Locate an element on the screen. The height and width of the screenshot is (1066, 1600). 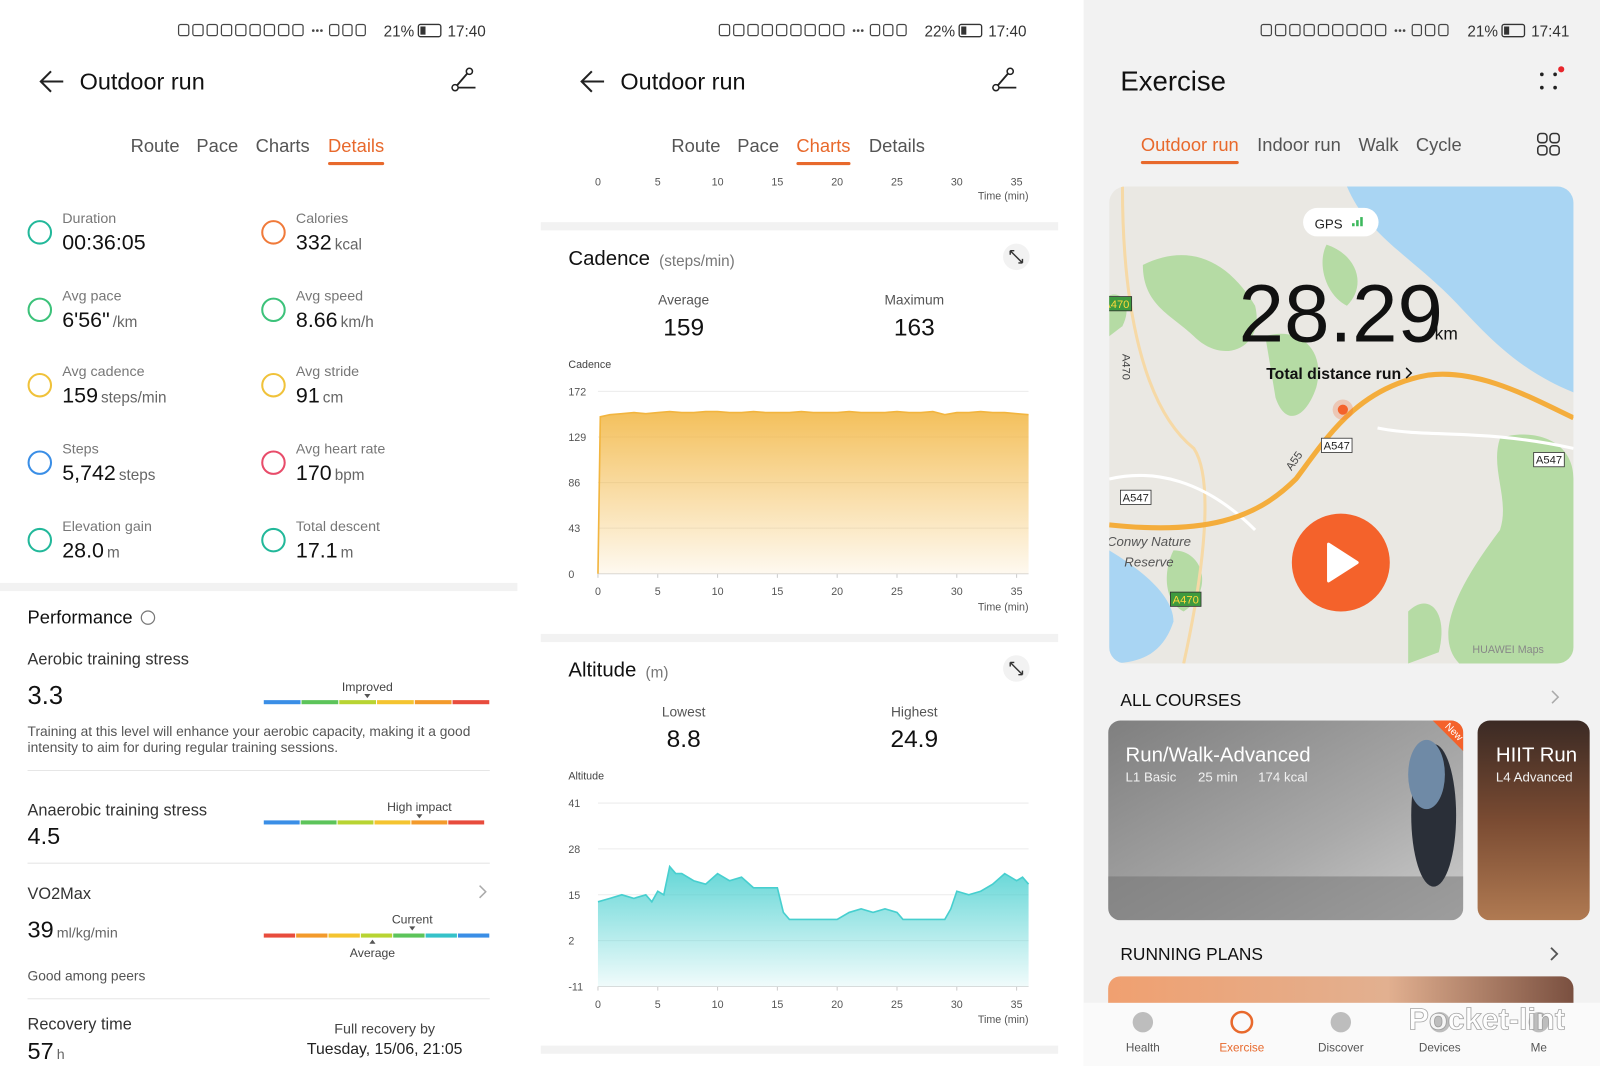
metric-value: 39 ml/kg/min is located at coordinates (73, 930).